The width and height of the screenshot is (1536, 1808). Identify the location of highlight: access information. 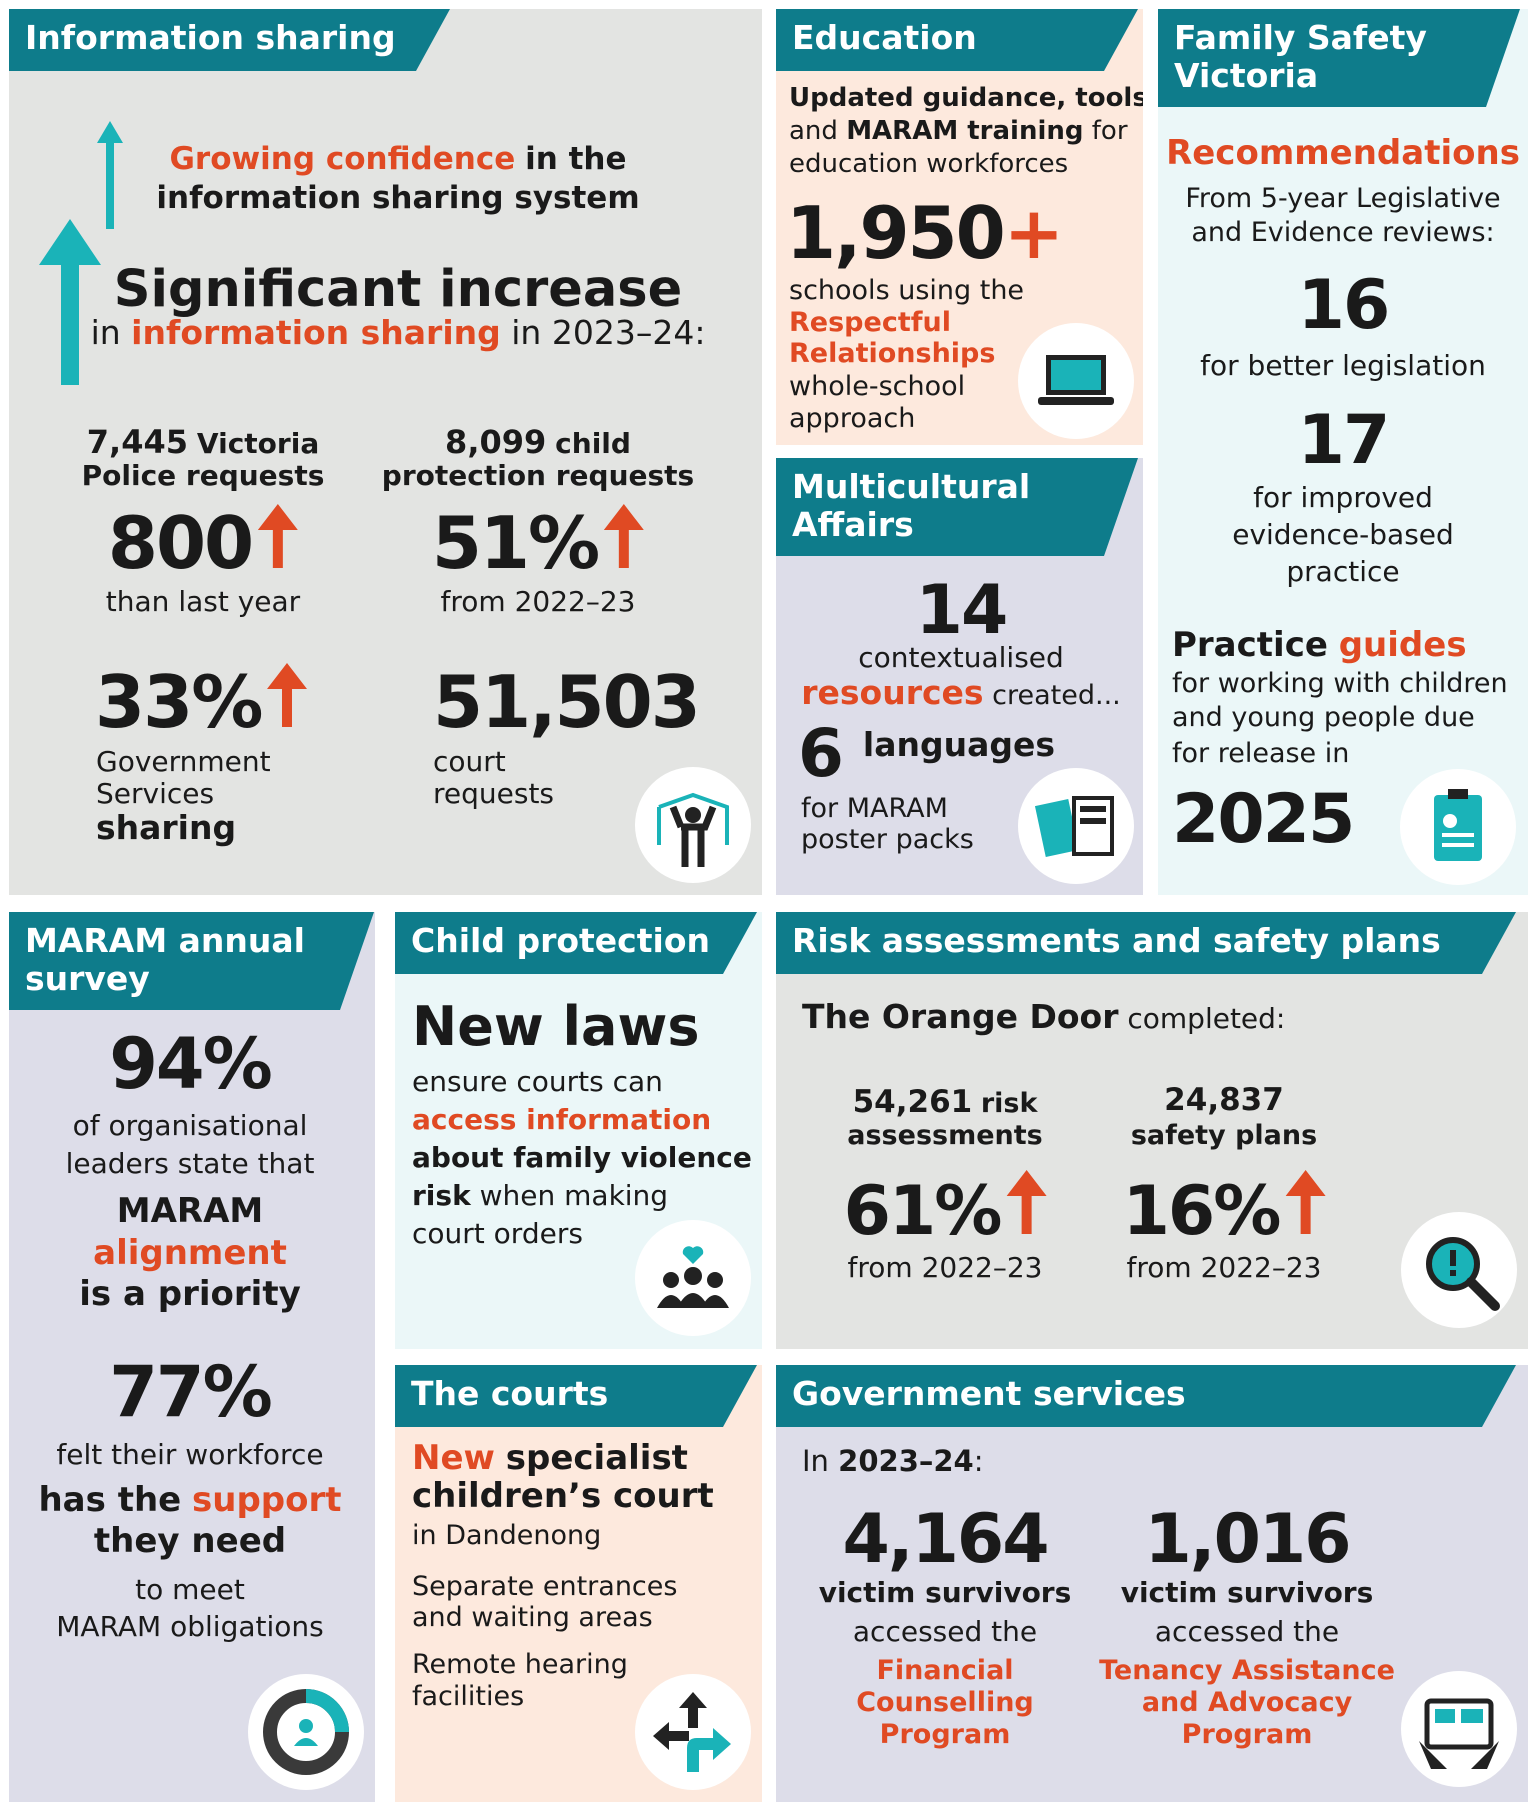
(562, 1119).